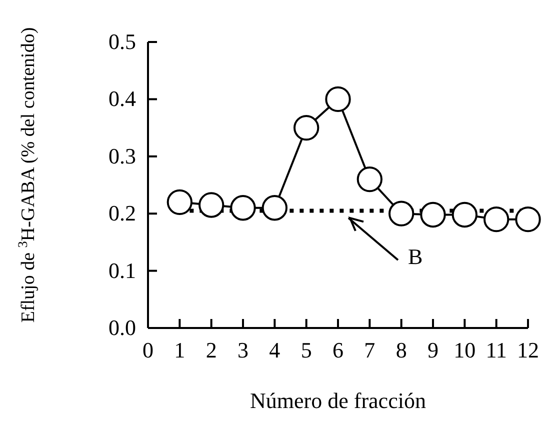 The height and width of the screenshot is (424, 544). What do you see at coordinates (496, 350) in the screenshot?
I see `x-tick-label: 11` at bounding box center [496, 350].